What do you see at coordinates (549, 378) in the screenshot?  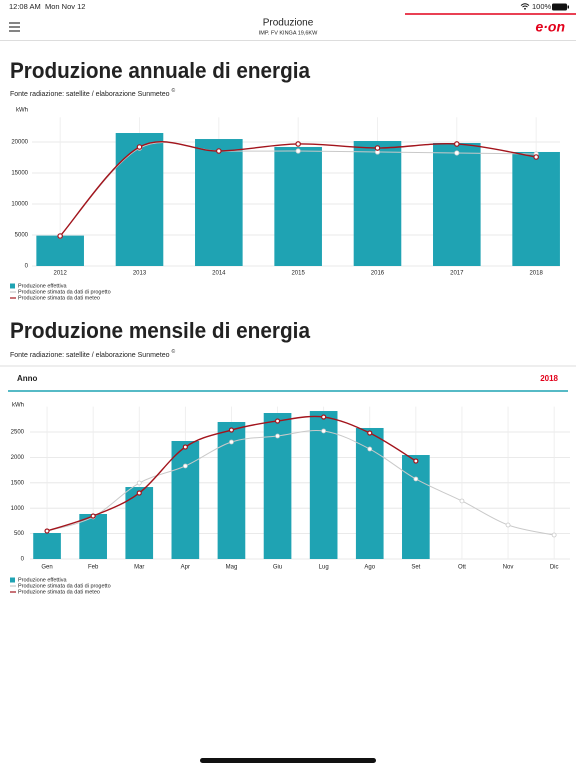 I see `filter-value: 2018` at bounding box center [549, 378].